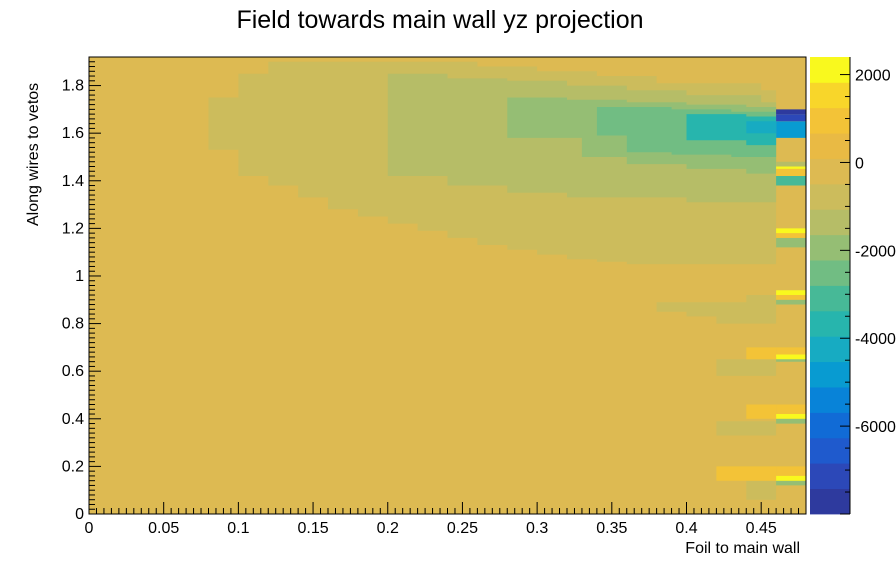 The image size is (896, 572). Describe the element at coordinates (875, 339) in the screenshot. I see `color-scale-label: -4000` at that location.